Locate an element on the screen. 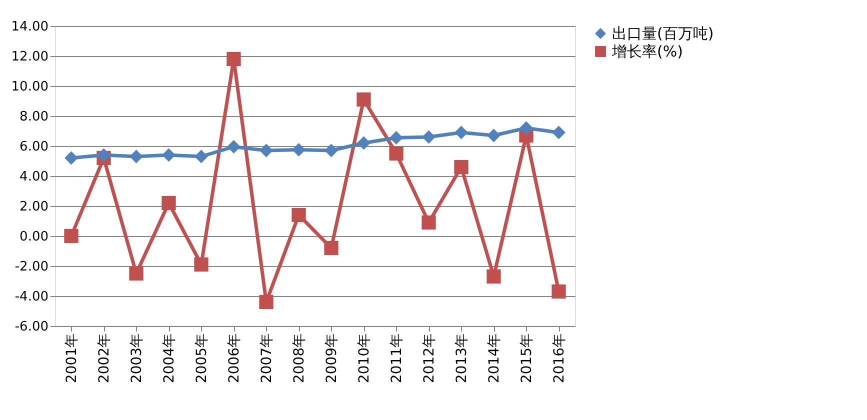  x-tick-label: 2001年 is located at coordinates (72, 359).